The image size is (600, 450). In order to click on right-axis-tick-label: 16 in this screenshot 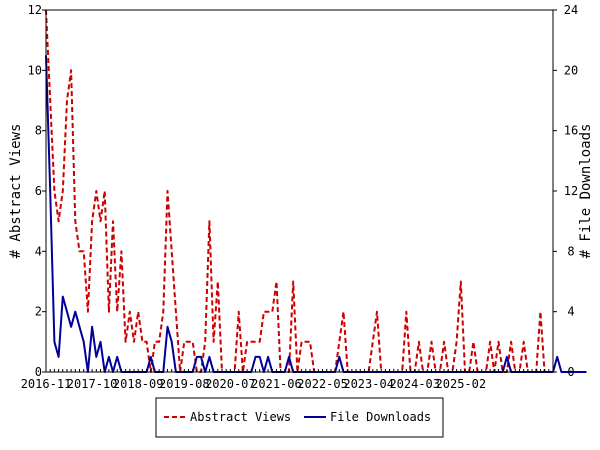, I will do `click(571, 131)`.